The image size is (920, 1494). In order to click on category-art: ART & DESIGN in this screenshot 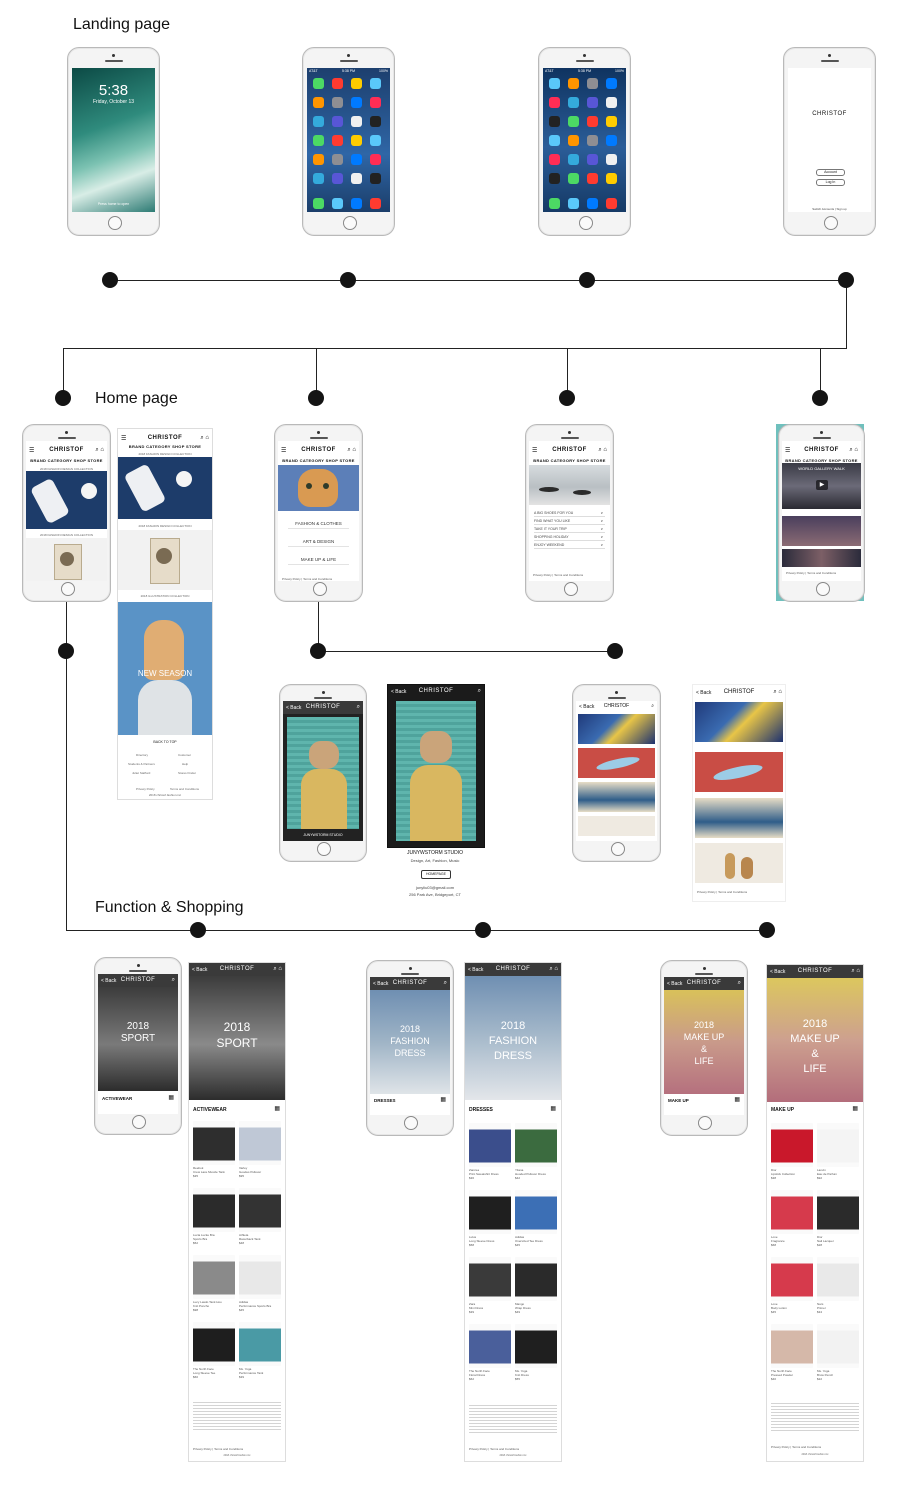, I will do `click(318, 543)`.